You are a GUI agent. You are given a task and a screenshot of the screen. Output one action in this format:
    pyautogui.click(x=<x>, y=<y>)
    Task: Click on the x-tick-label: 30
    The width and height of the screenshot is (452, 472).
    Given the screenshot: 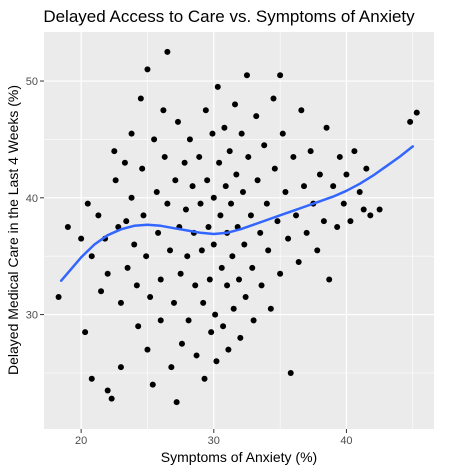 What is the action you would take?
    pyautogui.click(x=214, y=441)
    